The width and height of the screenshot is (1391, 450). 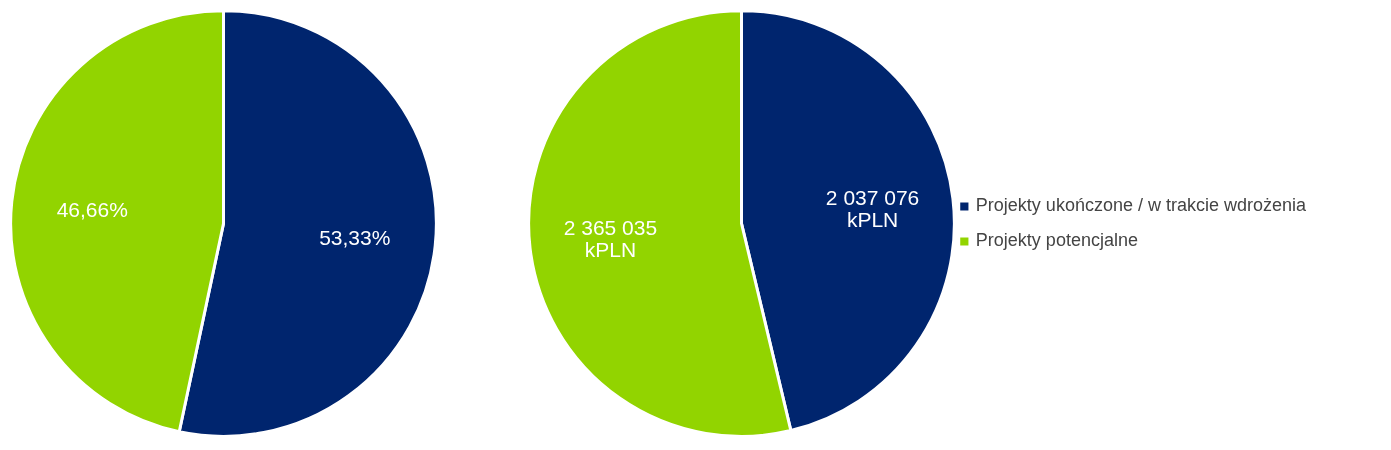 I want to click on legend-label: Projekty potencjalne, so click(x=1056, y=240).